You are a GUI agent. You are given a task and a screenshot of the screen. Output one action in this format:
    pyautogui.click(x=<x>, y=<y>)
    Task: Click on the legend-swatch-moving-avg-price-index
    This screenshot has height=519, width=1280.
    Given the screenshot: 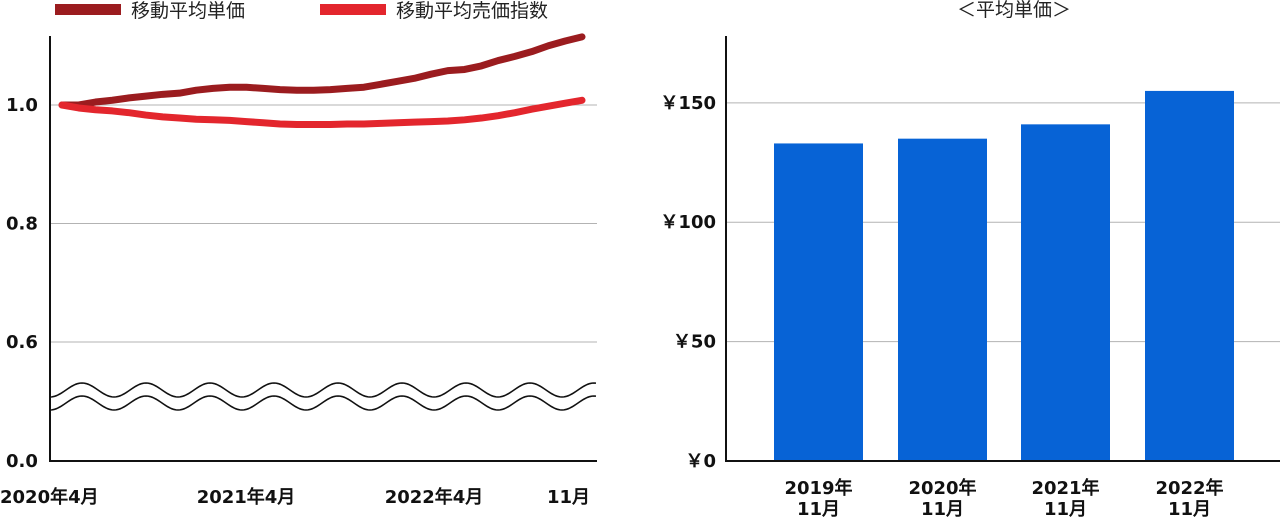 What is the action you would take?
    pyautogui.click(x=353, y=9)
    